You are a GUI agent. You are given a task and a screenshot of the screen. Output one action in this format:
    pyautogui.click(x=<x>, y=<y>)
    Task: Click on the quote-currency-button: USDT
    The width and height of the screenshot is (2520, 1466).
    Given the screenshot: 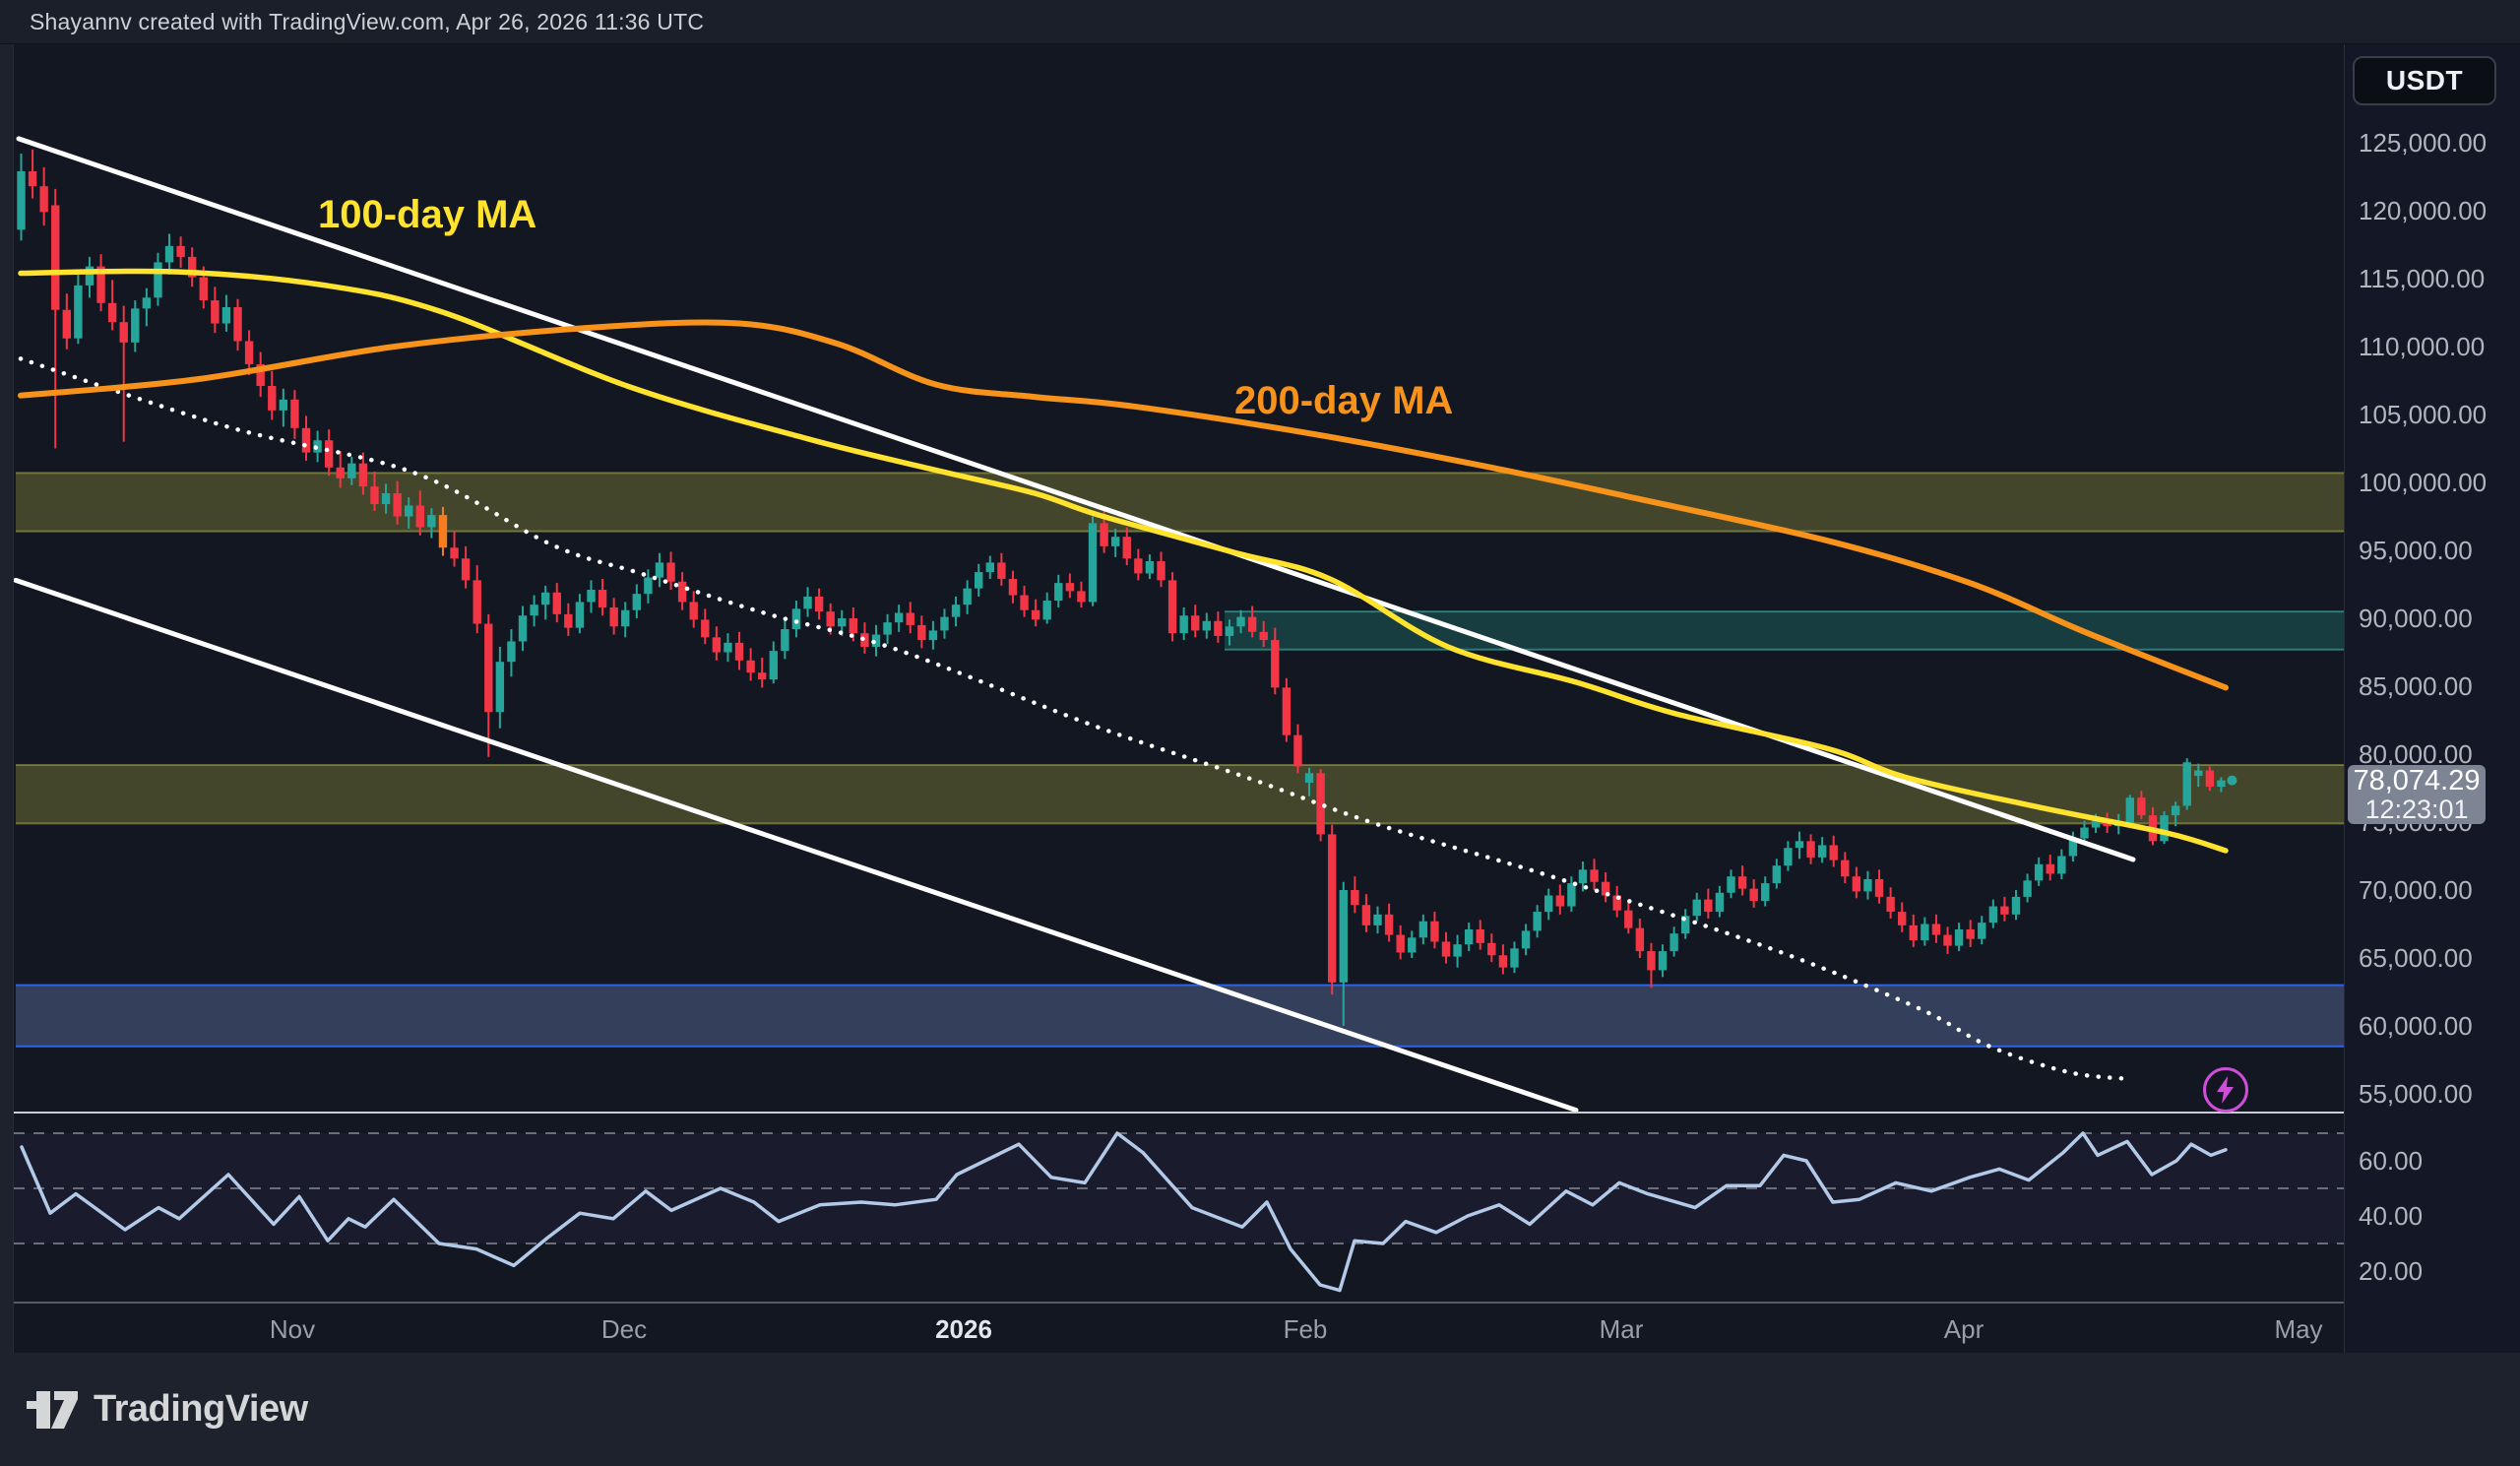 What is the action you would take?
    pyautogui.click(x=2424, y=81)
    